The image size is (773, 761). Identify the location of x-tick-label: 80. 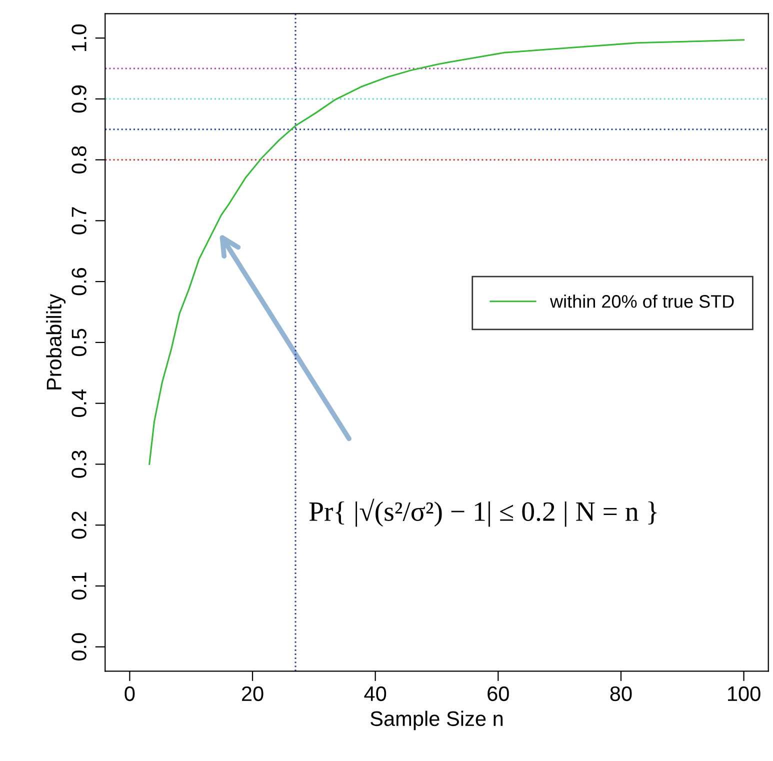
(621, 694).